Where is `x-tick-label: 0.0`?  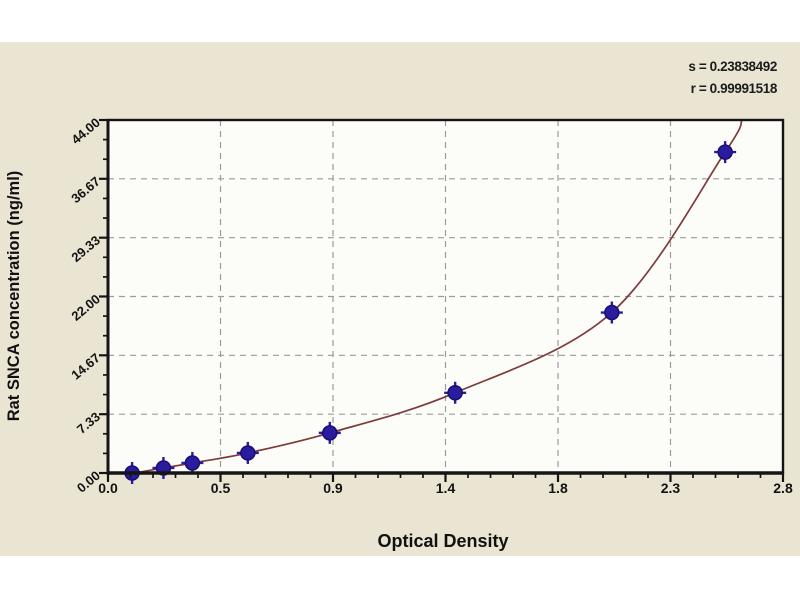 x-tick-label: 0.0 is located at coordinates (108, 488).